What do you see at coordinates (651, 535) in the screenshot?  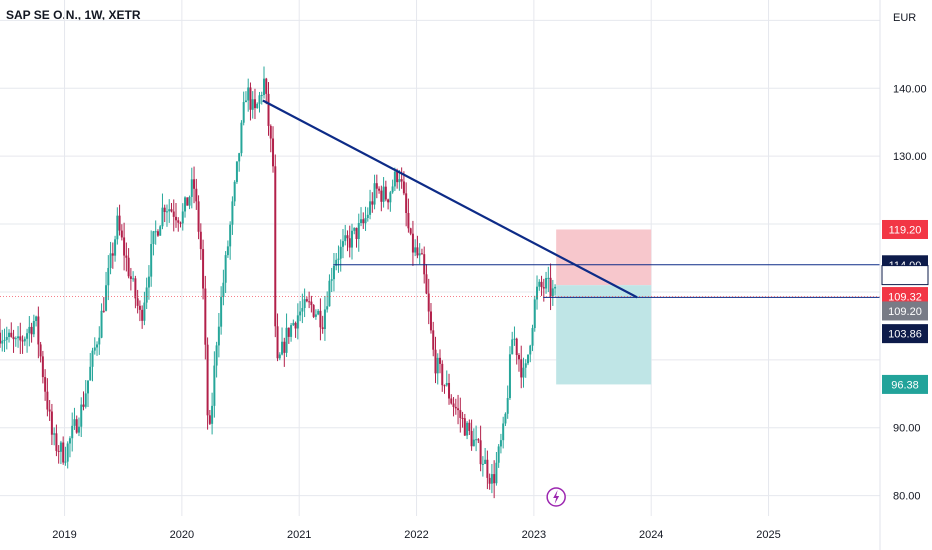 I see `x-tick-label: 2024` at bounding box center [651, 535].